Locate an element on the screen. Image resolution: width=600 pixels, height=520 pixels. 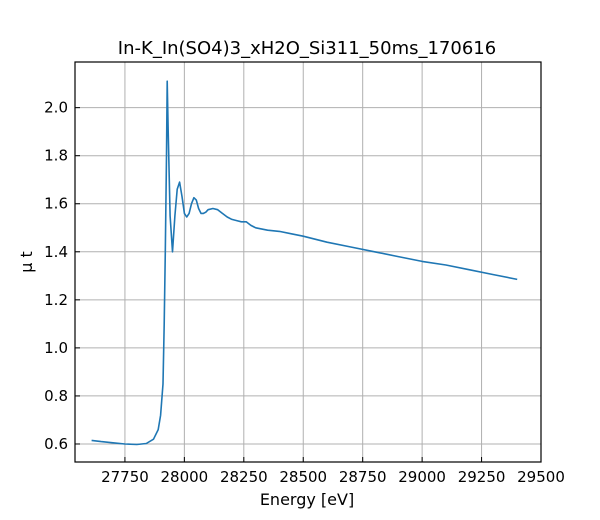
x-tick-label: 28000 is located at coordinates (185, 477).